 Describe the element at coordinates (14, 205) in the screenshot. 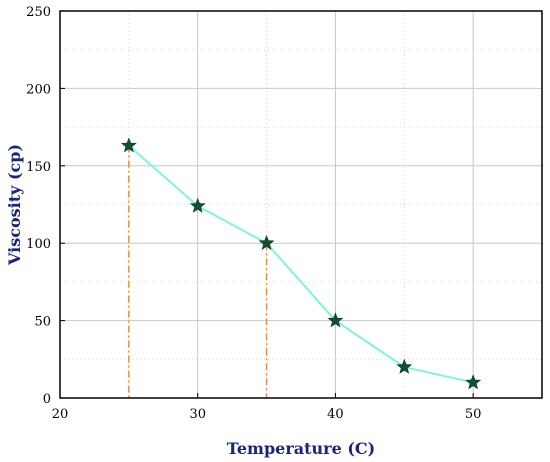

I see `y-axis-title: Viscosity (cp)` at that location.